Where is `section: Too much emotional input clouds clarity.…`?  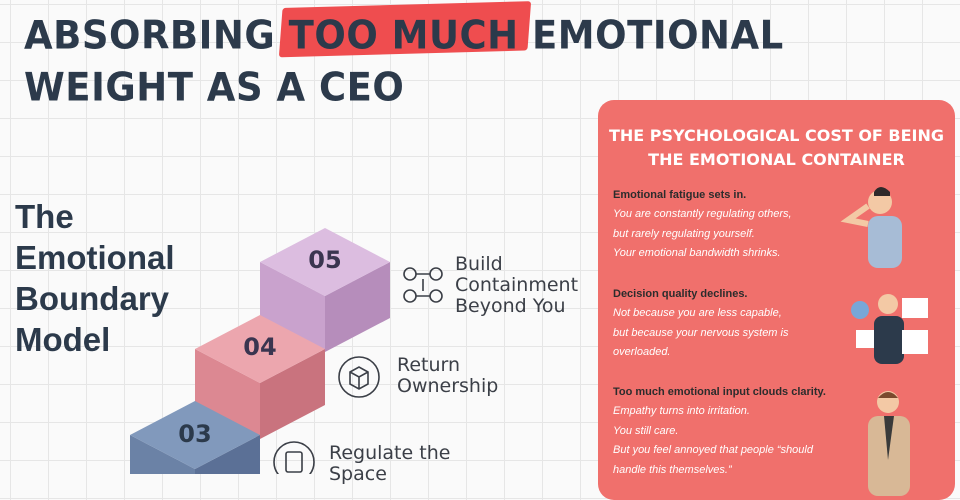 section: Too much emotional input clouds clarity.… is located at coordinates (738, 432).